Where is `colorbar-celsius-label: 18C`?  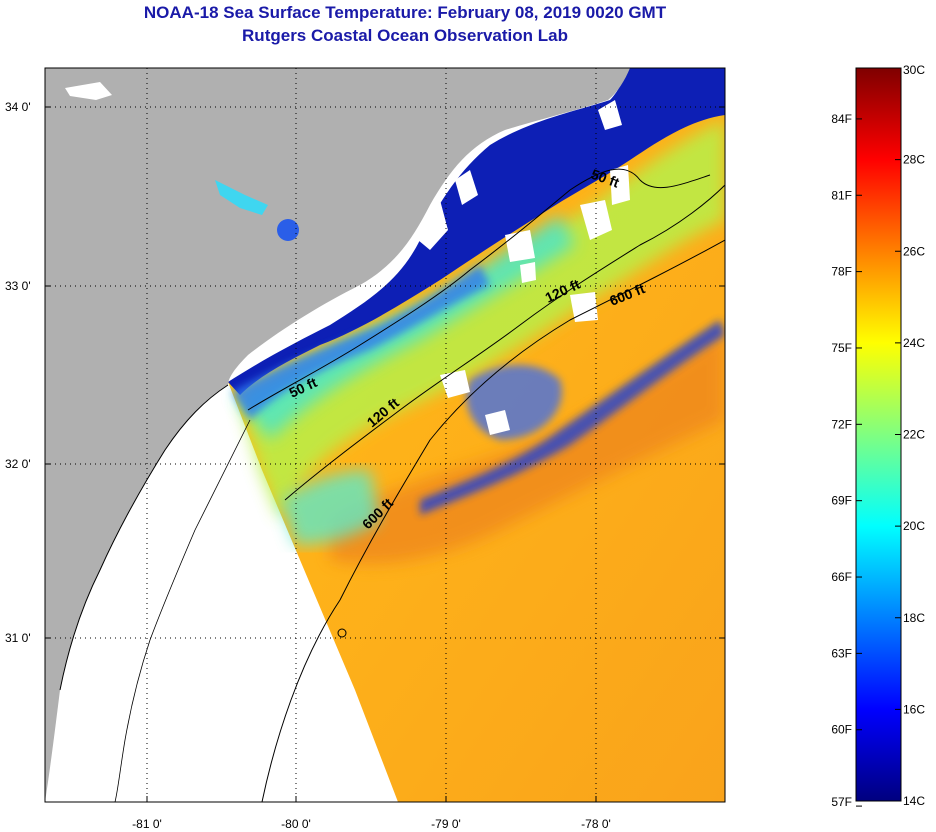
colorbar-celsius-label: 18C is located at coordinates (914, 618).